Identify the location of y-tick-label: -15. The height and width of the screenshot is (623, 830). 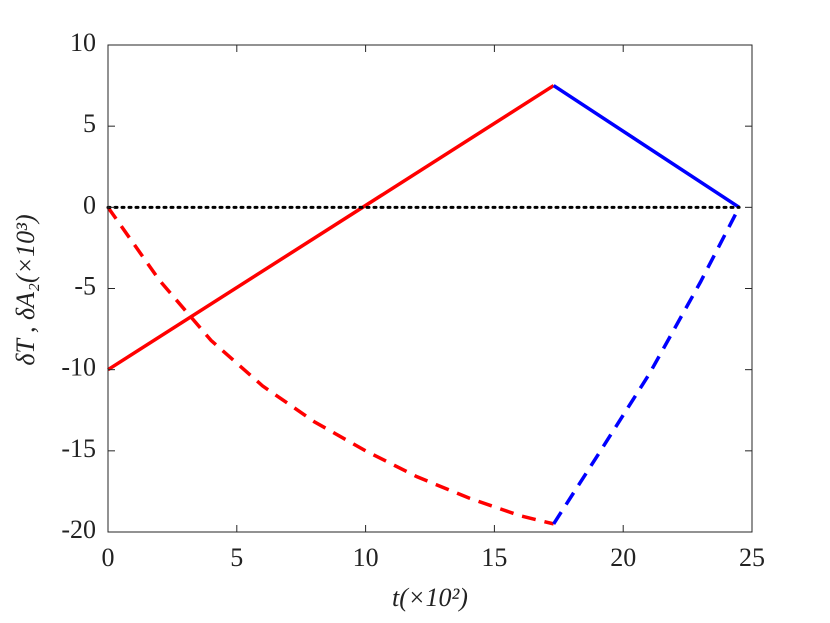
(78, 448).